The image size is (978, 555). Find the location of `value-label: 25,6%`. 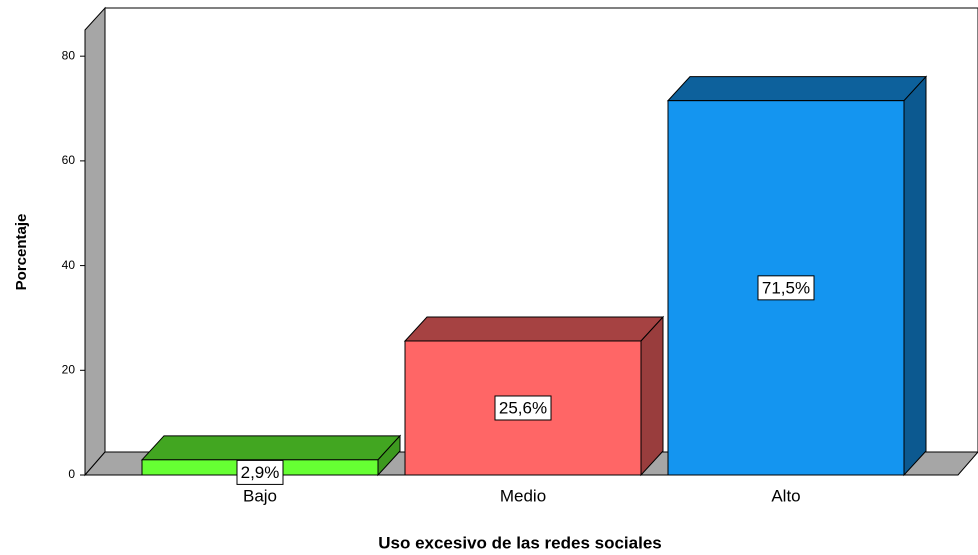

value-label: 25,6% is located at coordinates (523, 407).